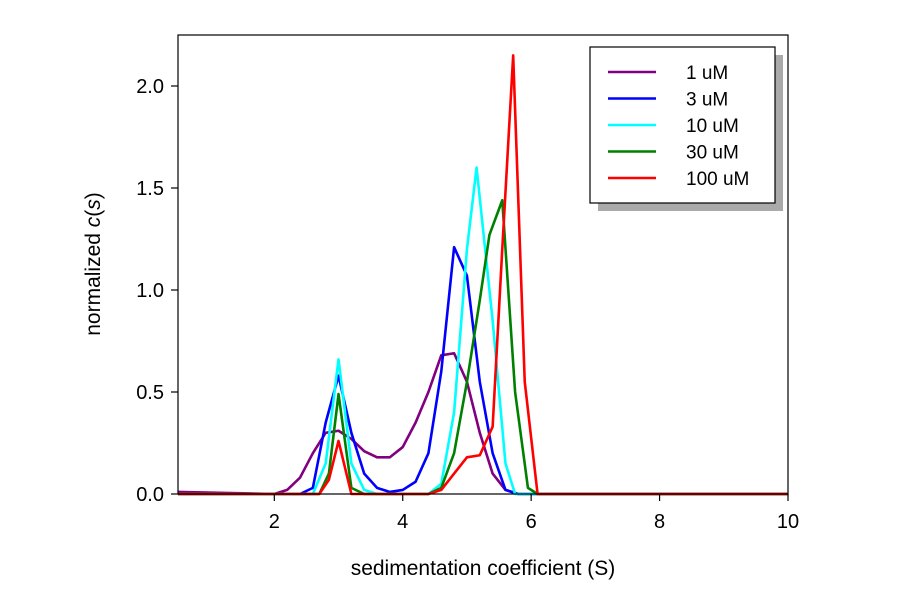 The width and height of the screenshot is (900, 615). Describe the element at coordinates (673, 126) in the screenshot. I see `legend-item: 10 uM` at that location.